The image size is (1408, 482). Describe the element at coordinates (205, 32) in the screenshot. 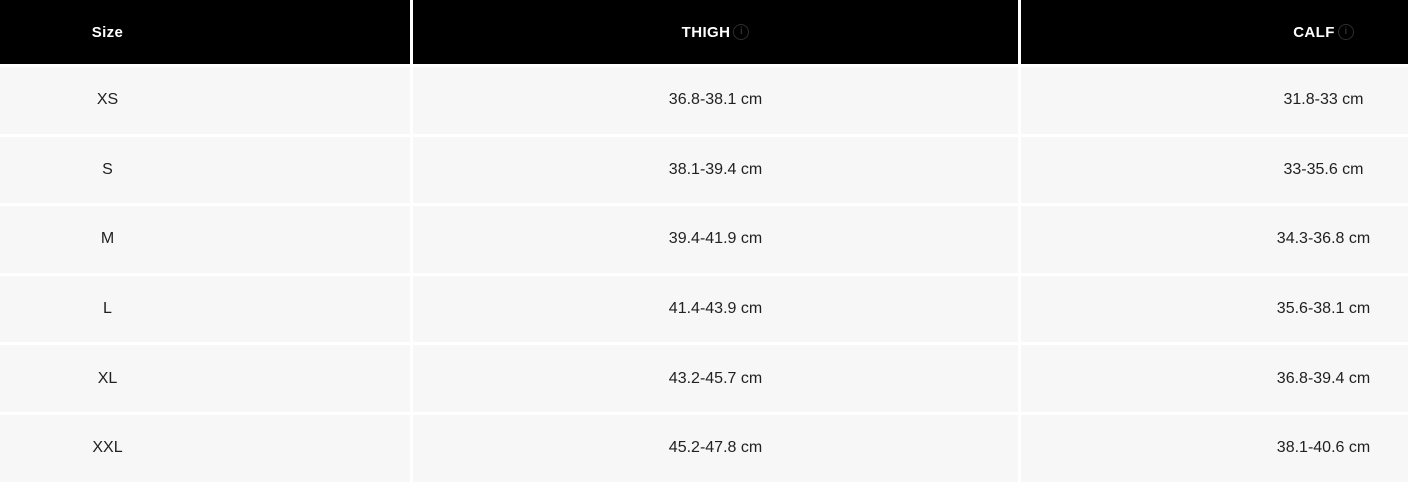

I see `header-cell-size: Size` at that location.